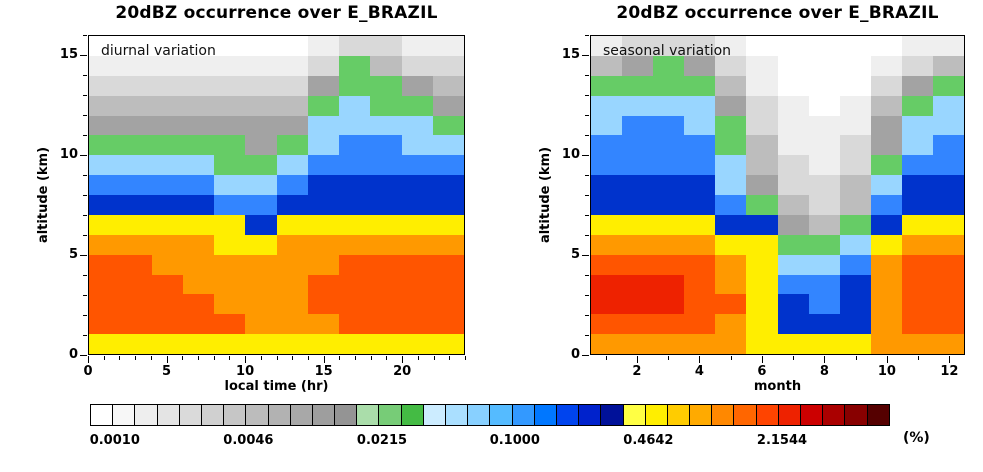 The height and width of the screenshot is (472, 983). Describe the element at coordinates (73, 354) in the screenshot. I see `y-tick-label: 0` at that location.